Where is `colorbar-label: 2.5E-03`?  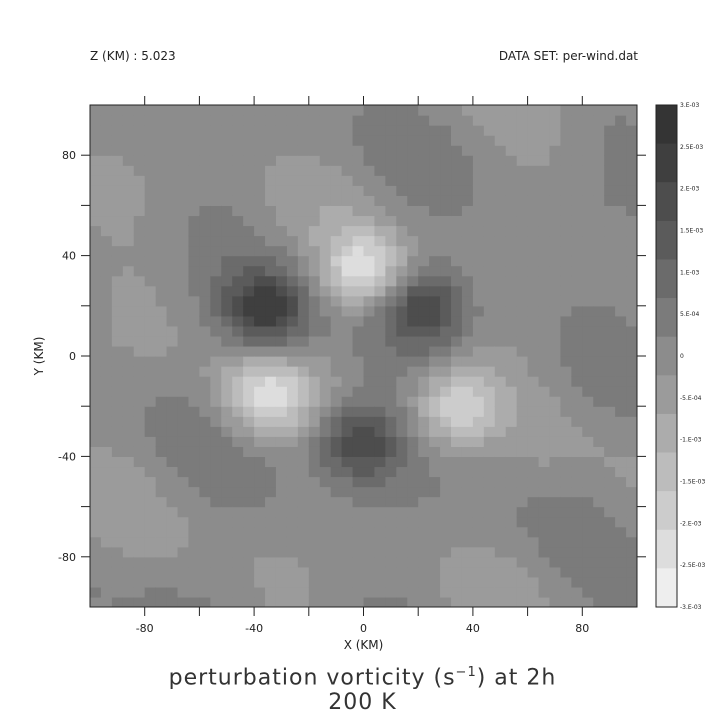
colorbar-label: 2.5E-03 is located at coordinates (691, 147).